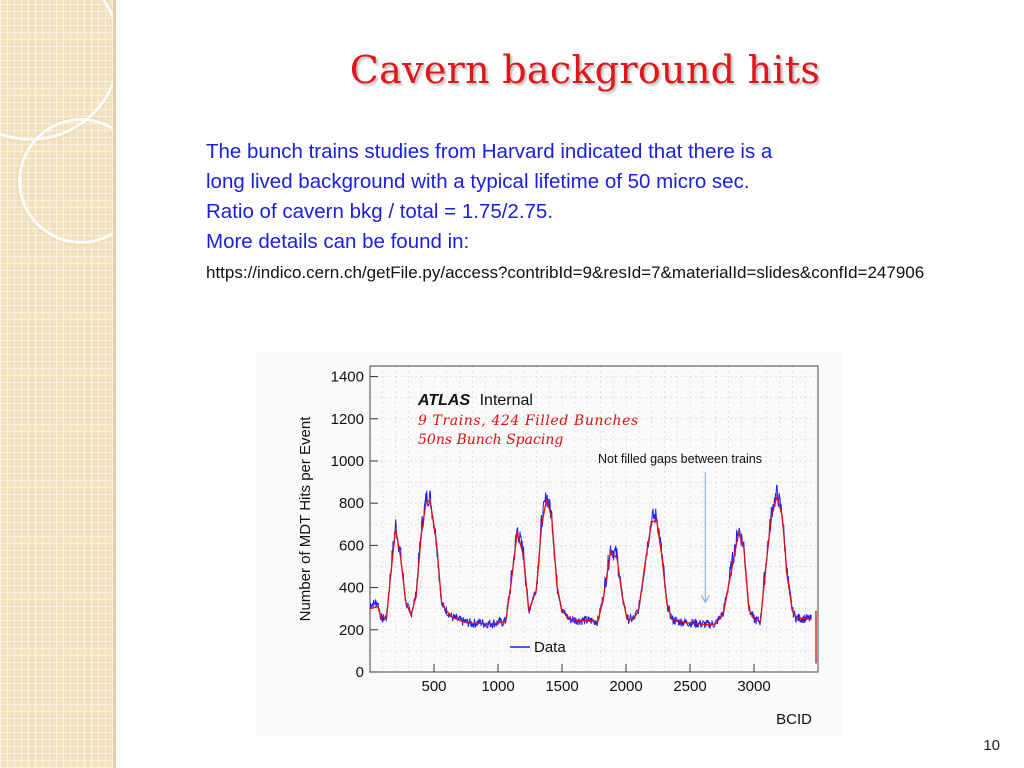 Image resolution: width=1024 pixels, height=768 pixels. What do you see at coordinates (351, 503) in the screenshot?
I see `y-tick-label: 800` at bounding box center [351, 503].